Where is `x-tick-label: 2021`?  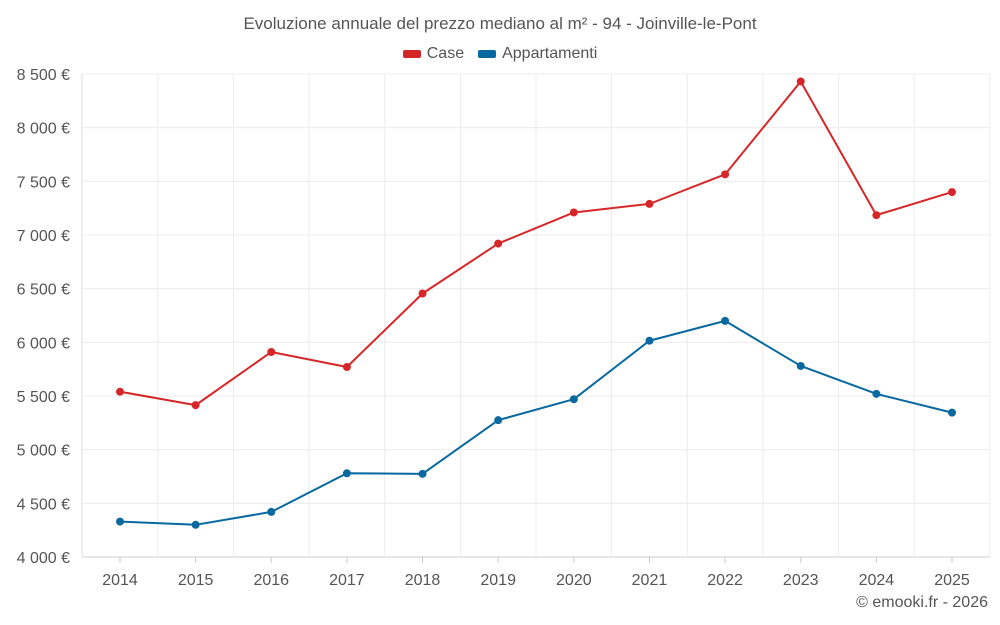
x-tick-label: 2021 is located at coordinates (650, 580).